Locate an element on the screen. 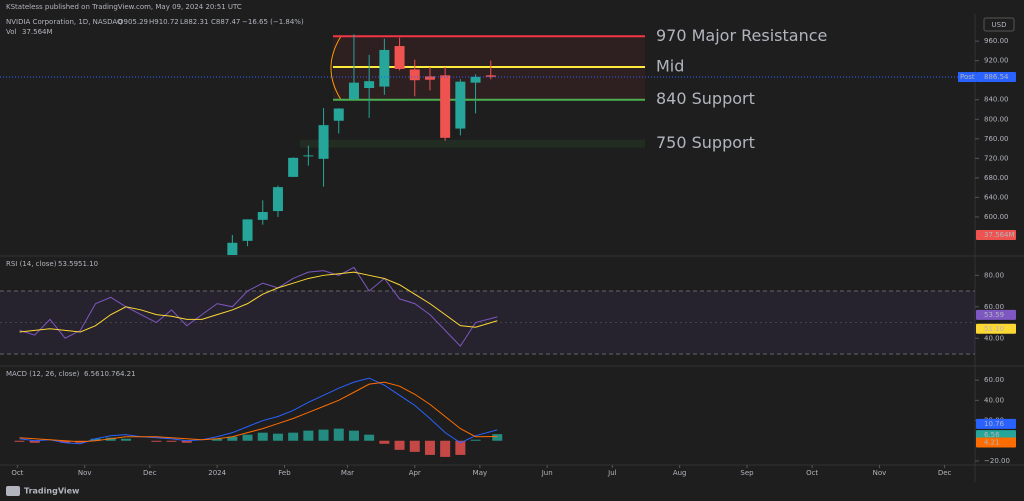  x-tick-label: Jun is located at coordinates (547, 473).